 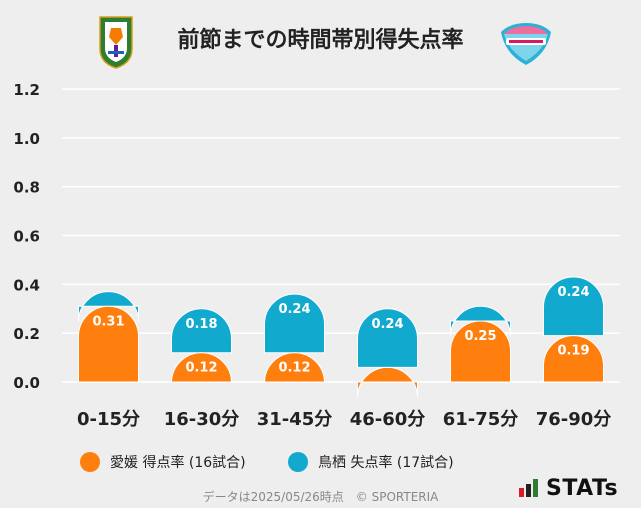 What do you see at coordinates (116, 42) in the screenshot?
I see `ehime-crest-icon` at bounding box center [116, 42].